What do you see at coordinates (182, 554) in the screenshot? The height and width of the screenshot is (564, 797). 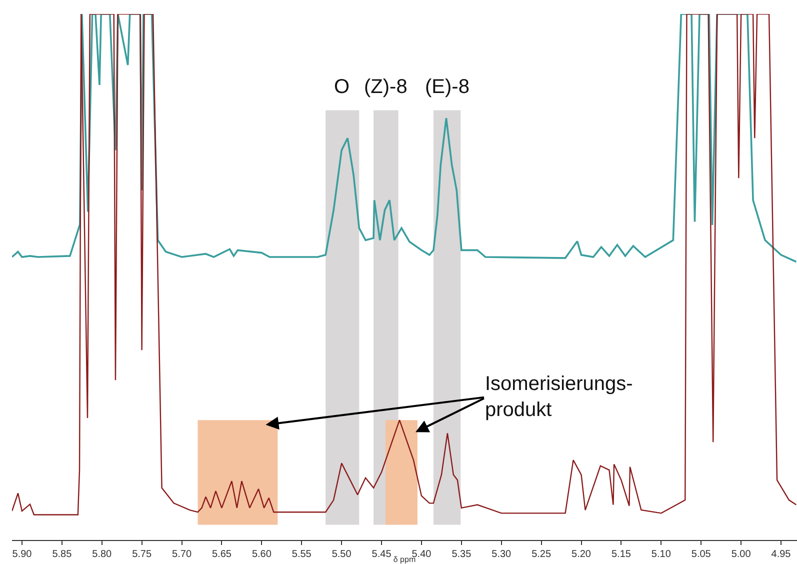 I see `x-tick-label: 5.70` at bounding box center [182, 554].